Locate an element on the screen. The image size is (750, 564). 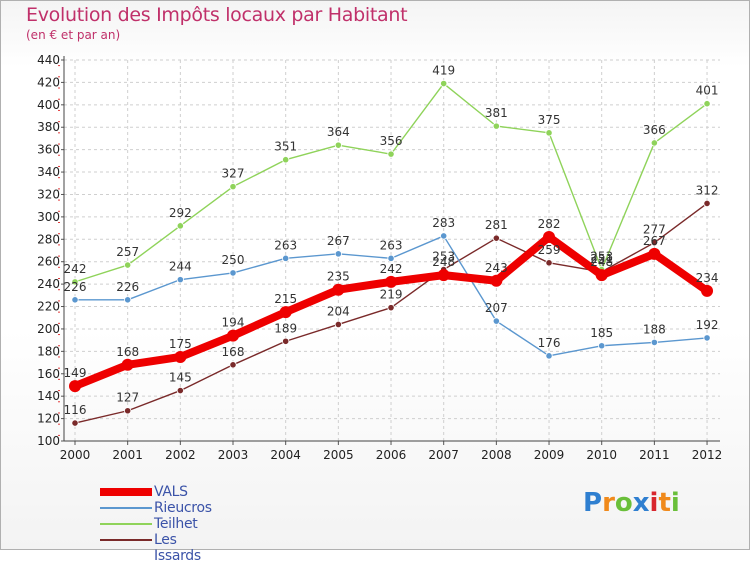
data-label: 185 is located at coordinates (601, 333).